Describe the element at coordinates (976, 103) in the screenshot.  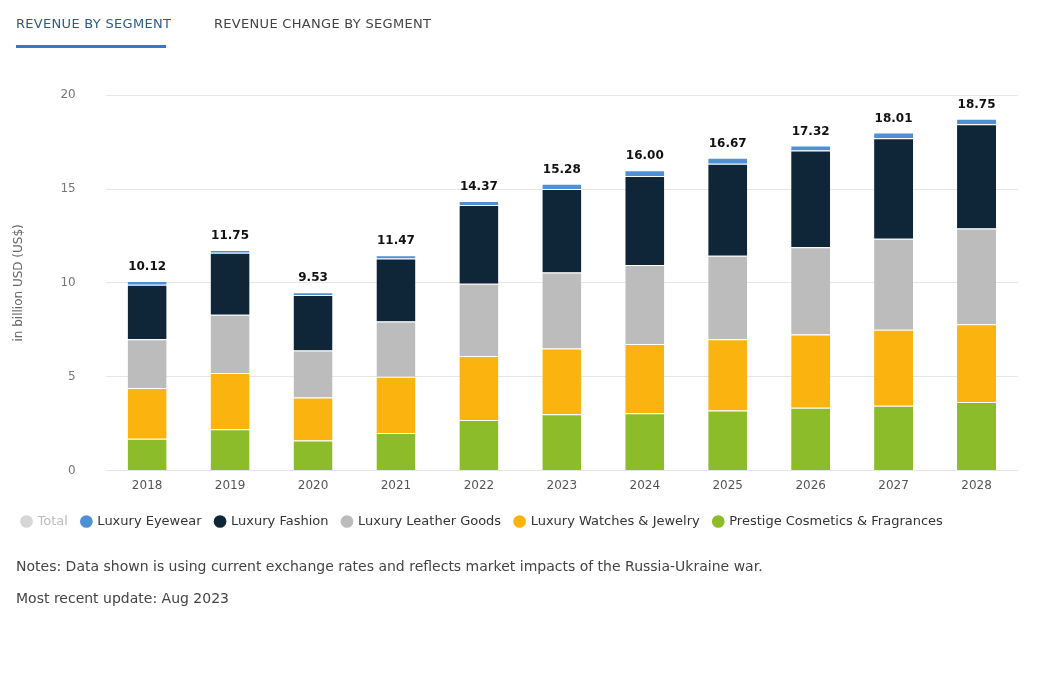
I see `total-label: 18.75` at that location.